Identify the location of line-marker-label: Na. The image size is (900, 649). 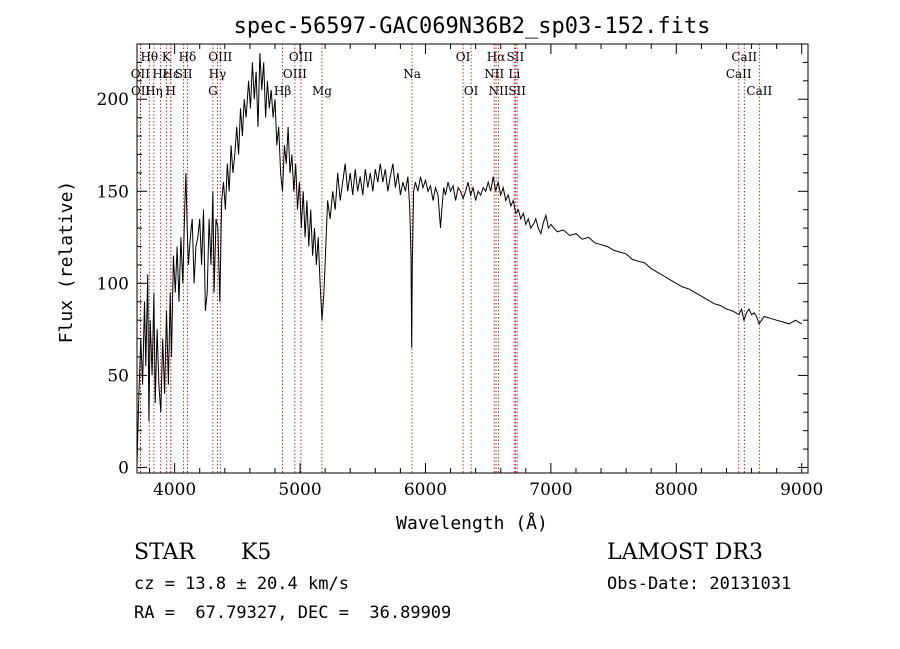
(412, 74).